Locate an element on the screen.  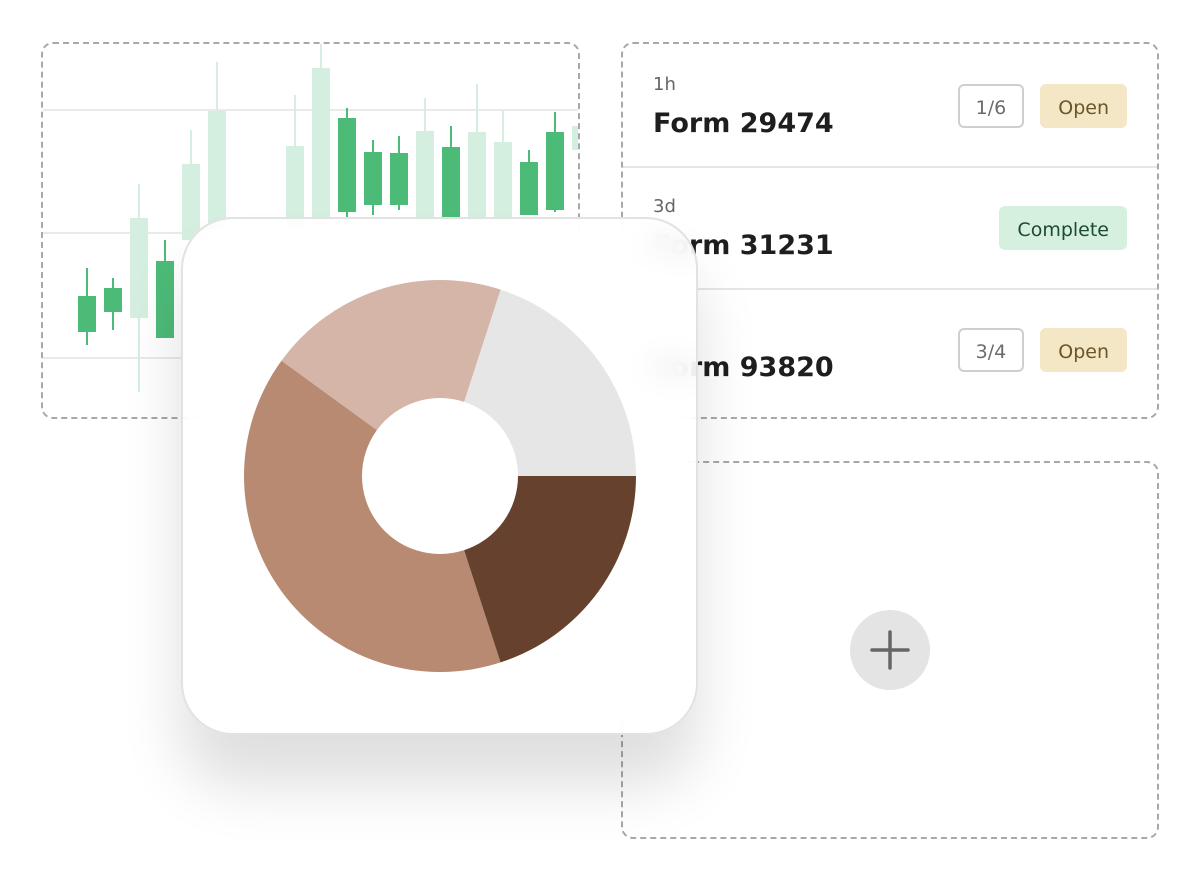
badge-group: Complete is located at coordinates (1063, 228).